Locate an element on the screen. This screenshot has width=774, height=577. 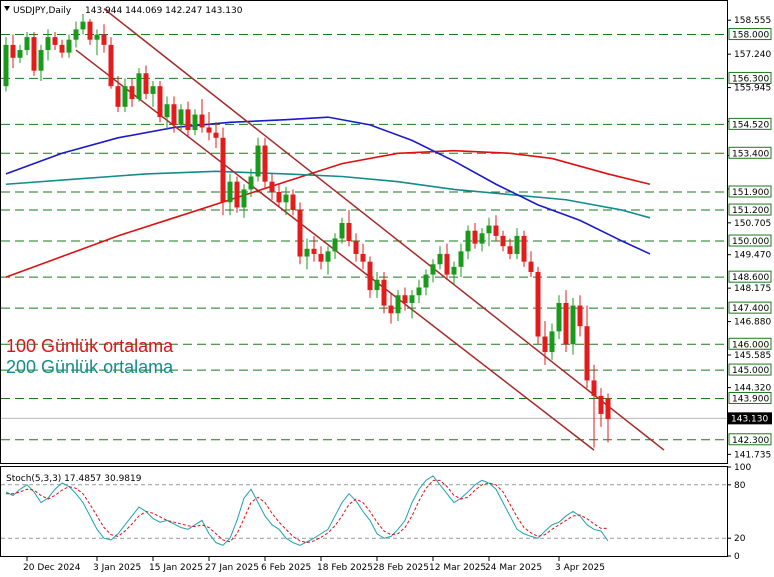
level-tag-label: 145.000 is located at coordinates (750, 371).